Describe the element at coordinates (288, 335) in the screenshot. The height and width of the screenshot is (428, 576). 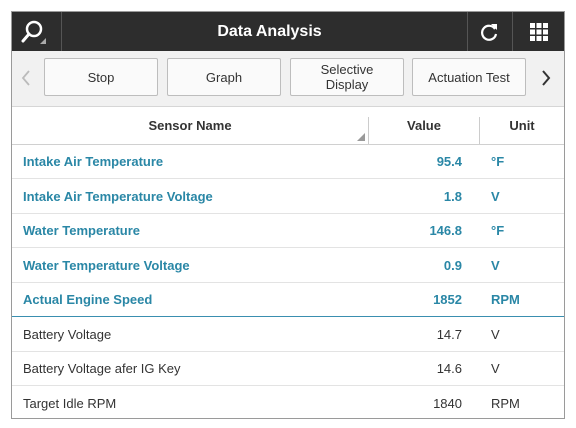
I see `table-row: Battery Voltage 14.7 V` at that location.